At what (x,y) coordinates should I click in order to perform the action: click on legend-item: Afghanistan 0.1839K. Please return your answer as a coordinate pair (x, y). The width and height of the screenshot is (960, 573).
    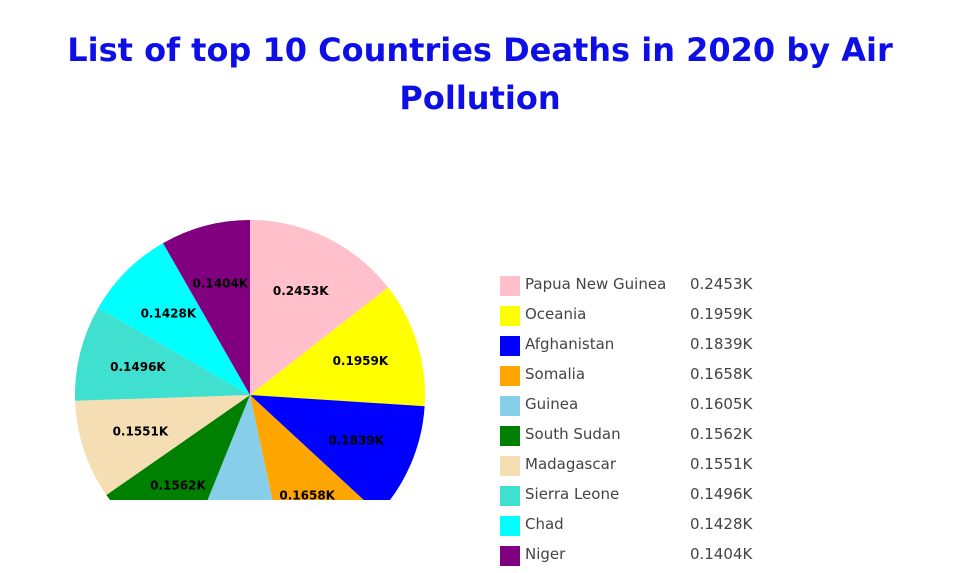
    Looking at the image, I should click on (650, 348).